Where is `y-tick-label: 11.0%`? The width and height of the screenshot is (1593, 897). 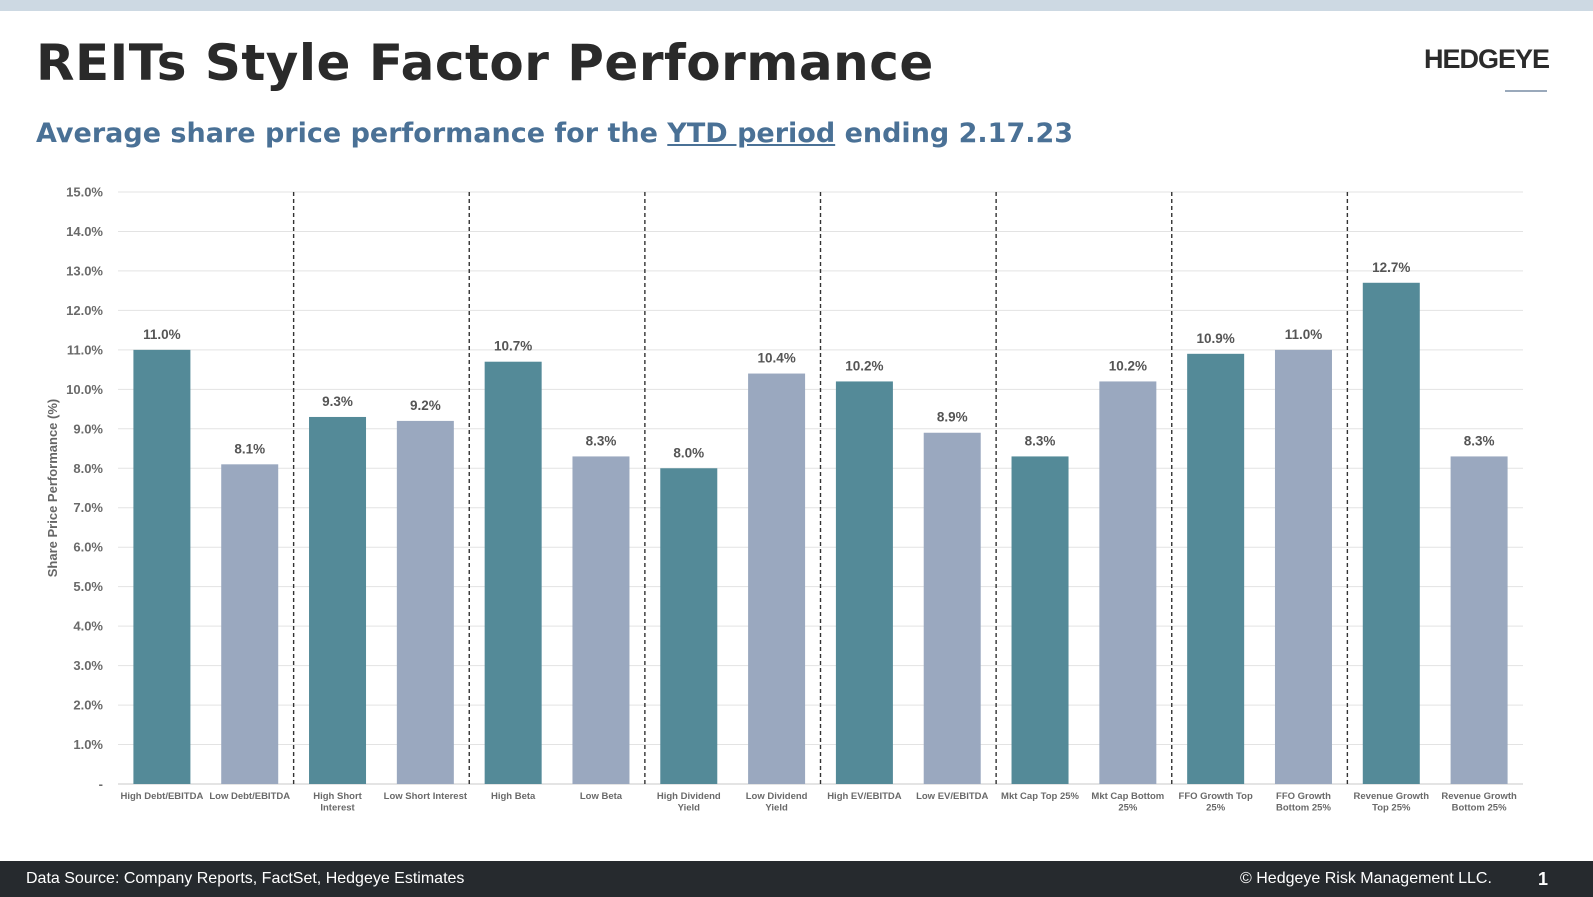
y-tick-label: 11.0% is located at coordinates (85, 349).